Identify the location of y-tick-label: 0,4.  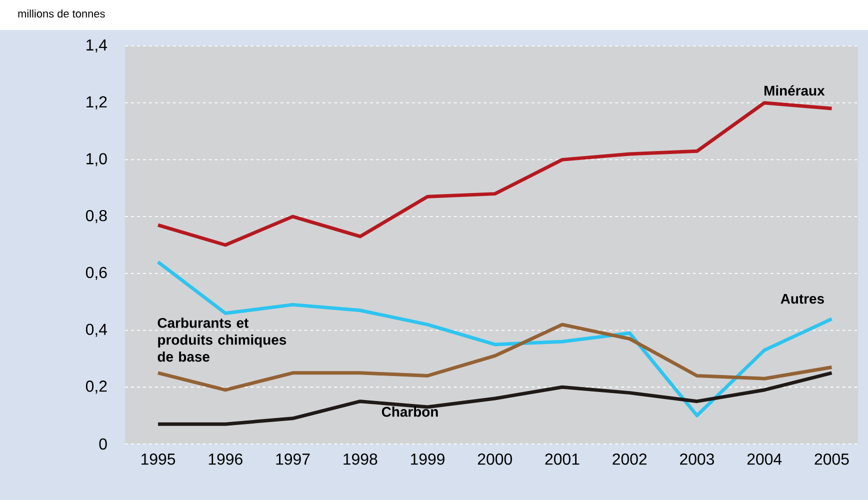
(97, 330).